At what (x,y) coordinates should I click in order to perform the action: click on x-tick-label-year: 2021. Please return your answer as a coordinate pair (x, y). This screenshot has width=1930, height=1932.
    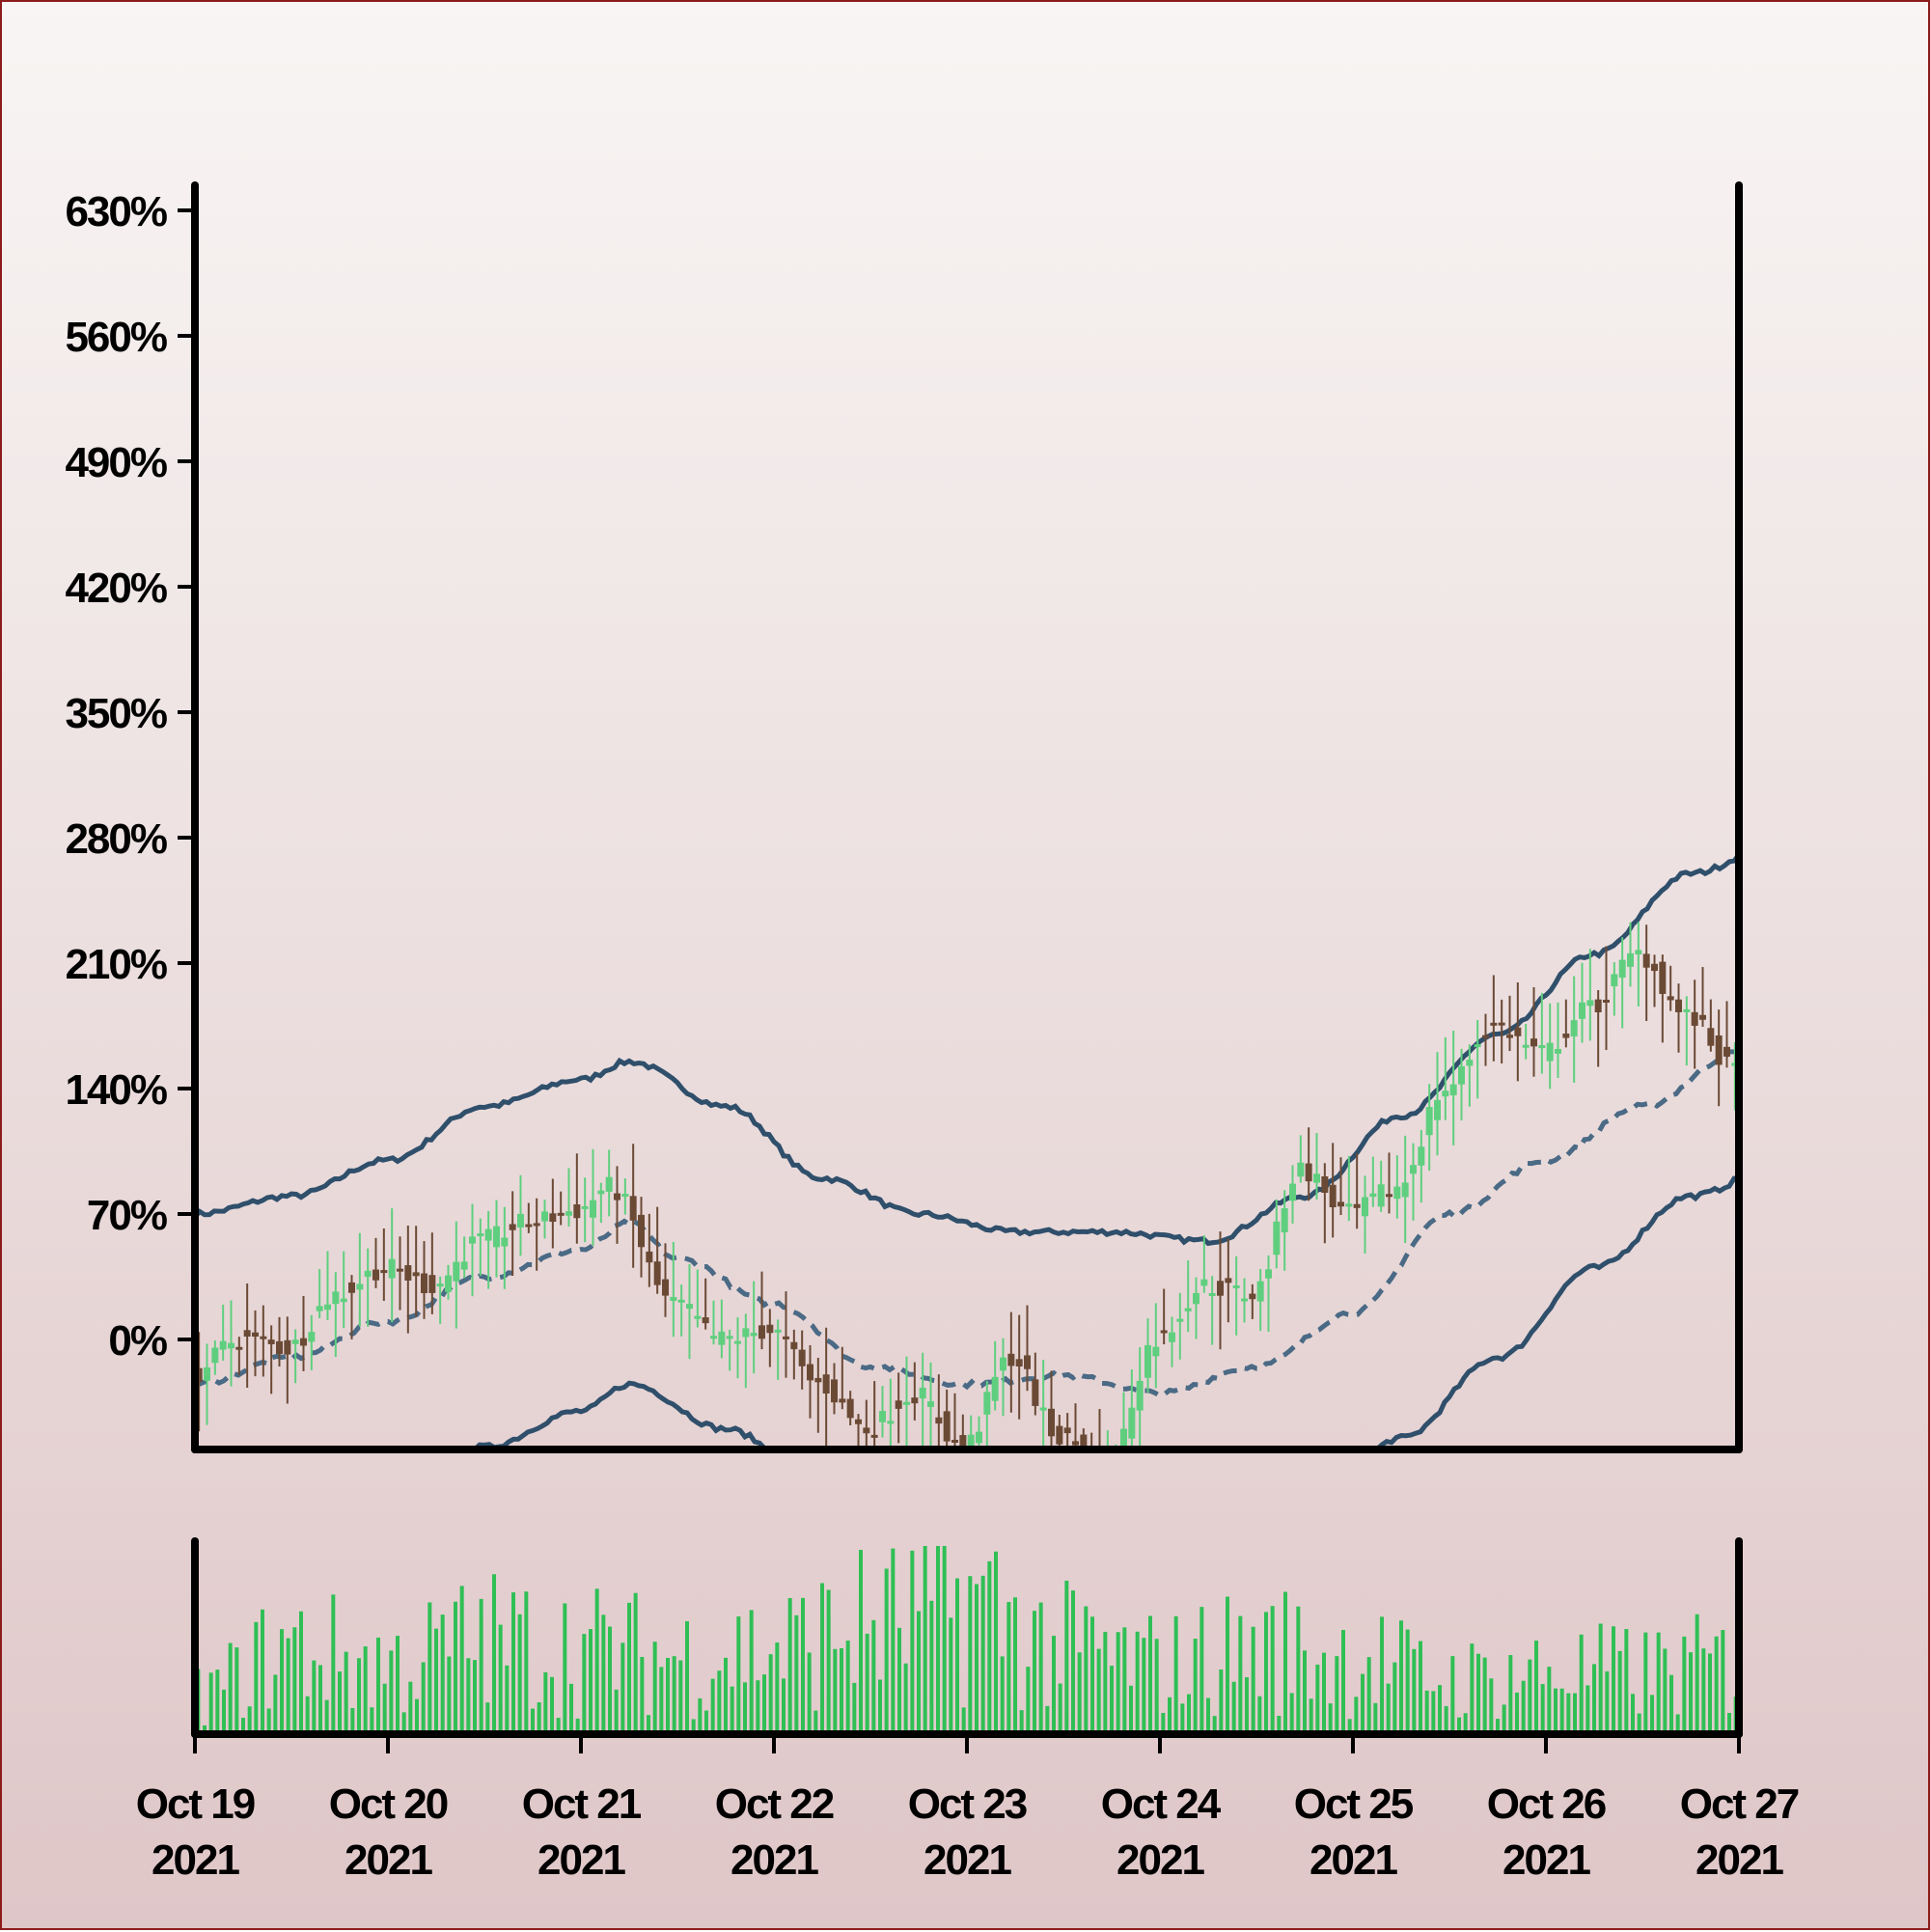
    Looking at the image, I should click on (1160, 1860).